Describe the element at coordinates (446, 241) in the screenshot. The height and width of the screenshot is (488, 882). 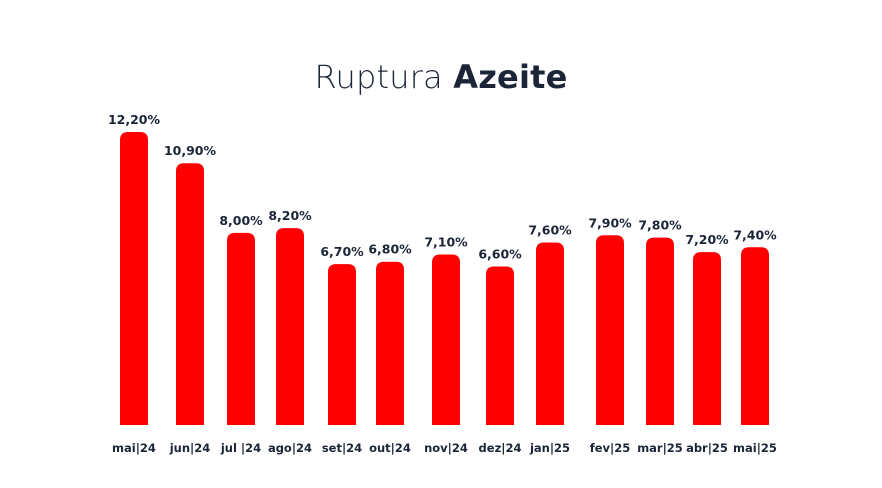
I see `data-label-7: 7,10%` at that location.